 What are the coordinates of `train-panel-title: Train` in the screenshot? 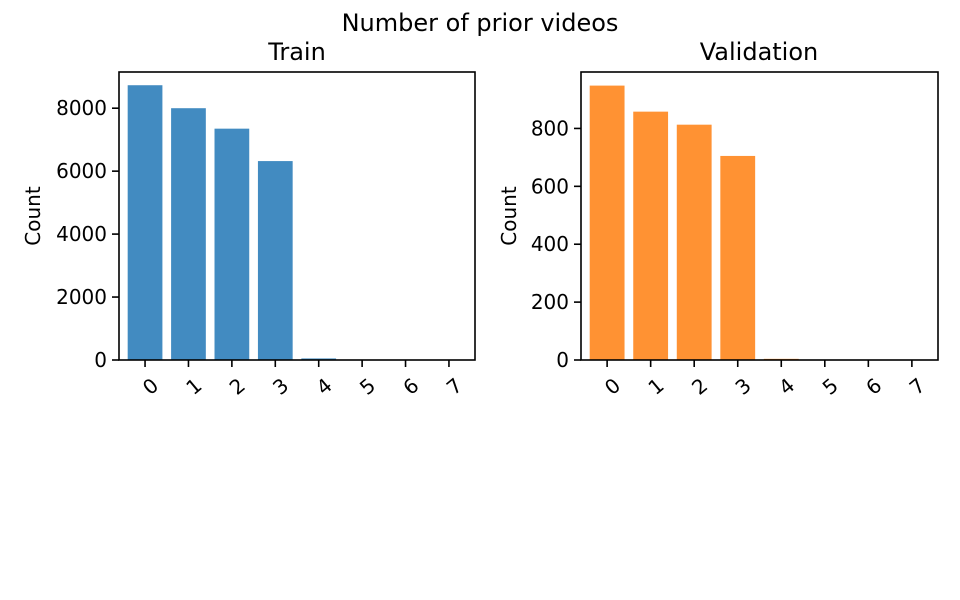 It's located at (296, 52).